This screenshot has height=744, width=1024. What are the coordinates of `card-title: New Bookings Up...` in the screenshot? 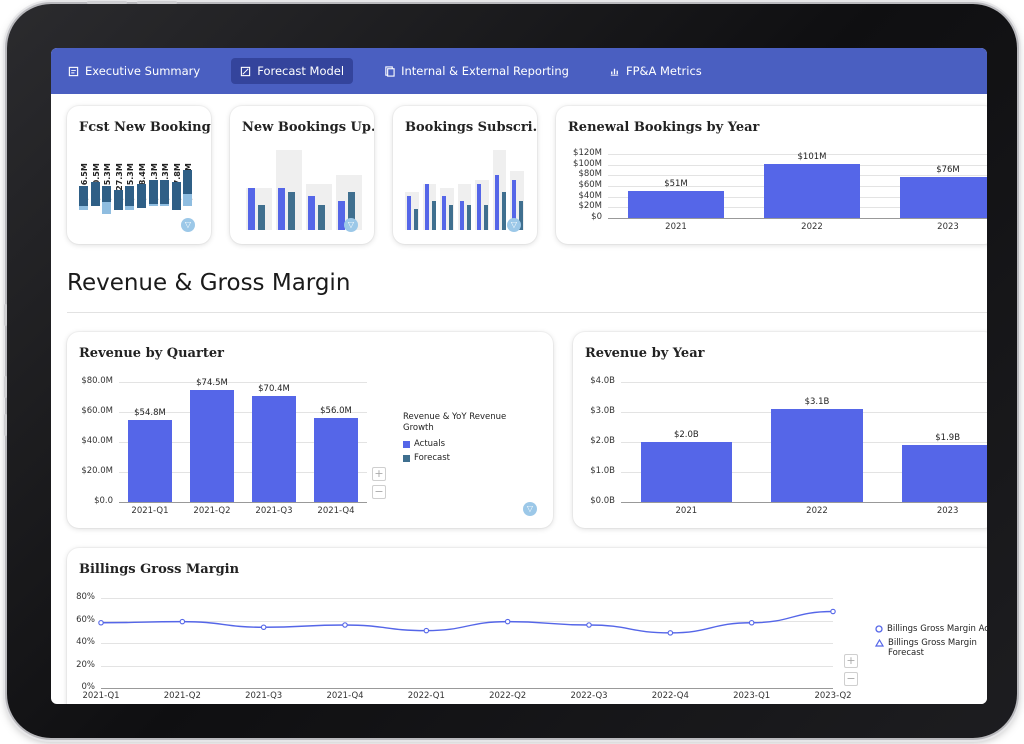 It's located at (308, 127).